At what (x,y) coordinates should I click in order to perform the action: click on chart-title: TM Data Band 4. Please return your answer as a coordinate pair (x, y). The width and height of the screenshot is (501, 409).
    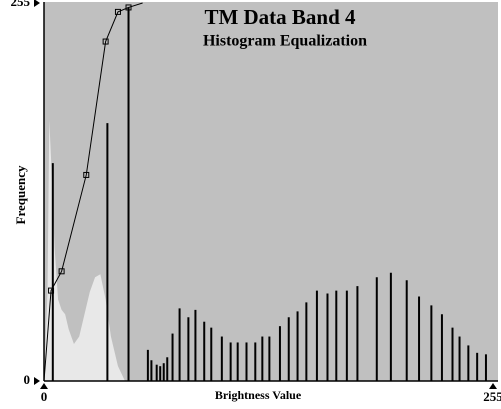
    Looking at the image, I should click on (280, 17).